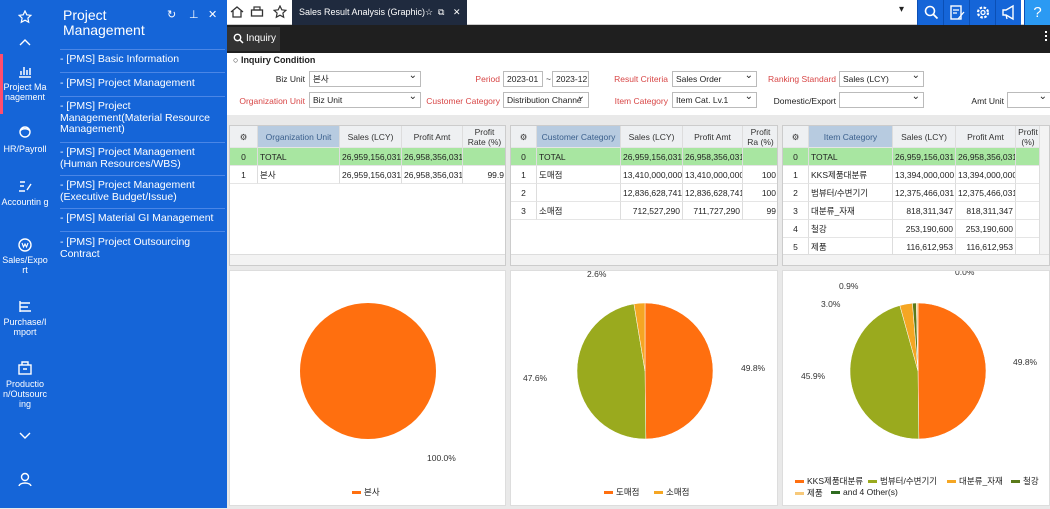 The width and height of the screenshot is (1050, 509). What do you see at coordinates (25, 437) in the screenshot?
I see `chevron-down-icon` at bounding box center [25, 437].